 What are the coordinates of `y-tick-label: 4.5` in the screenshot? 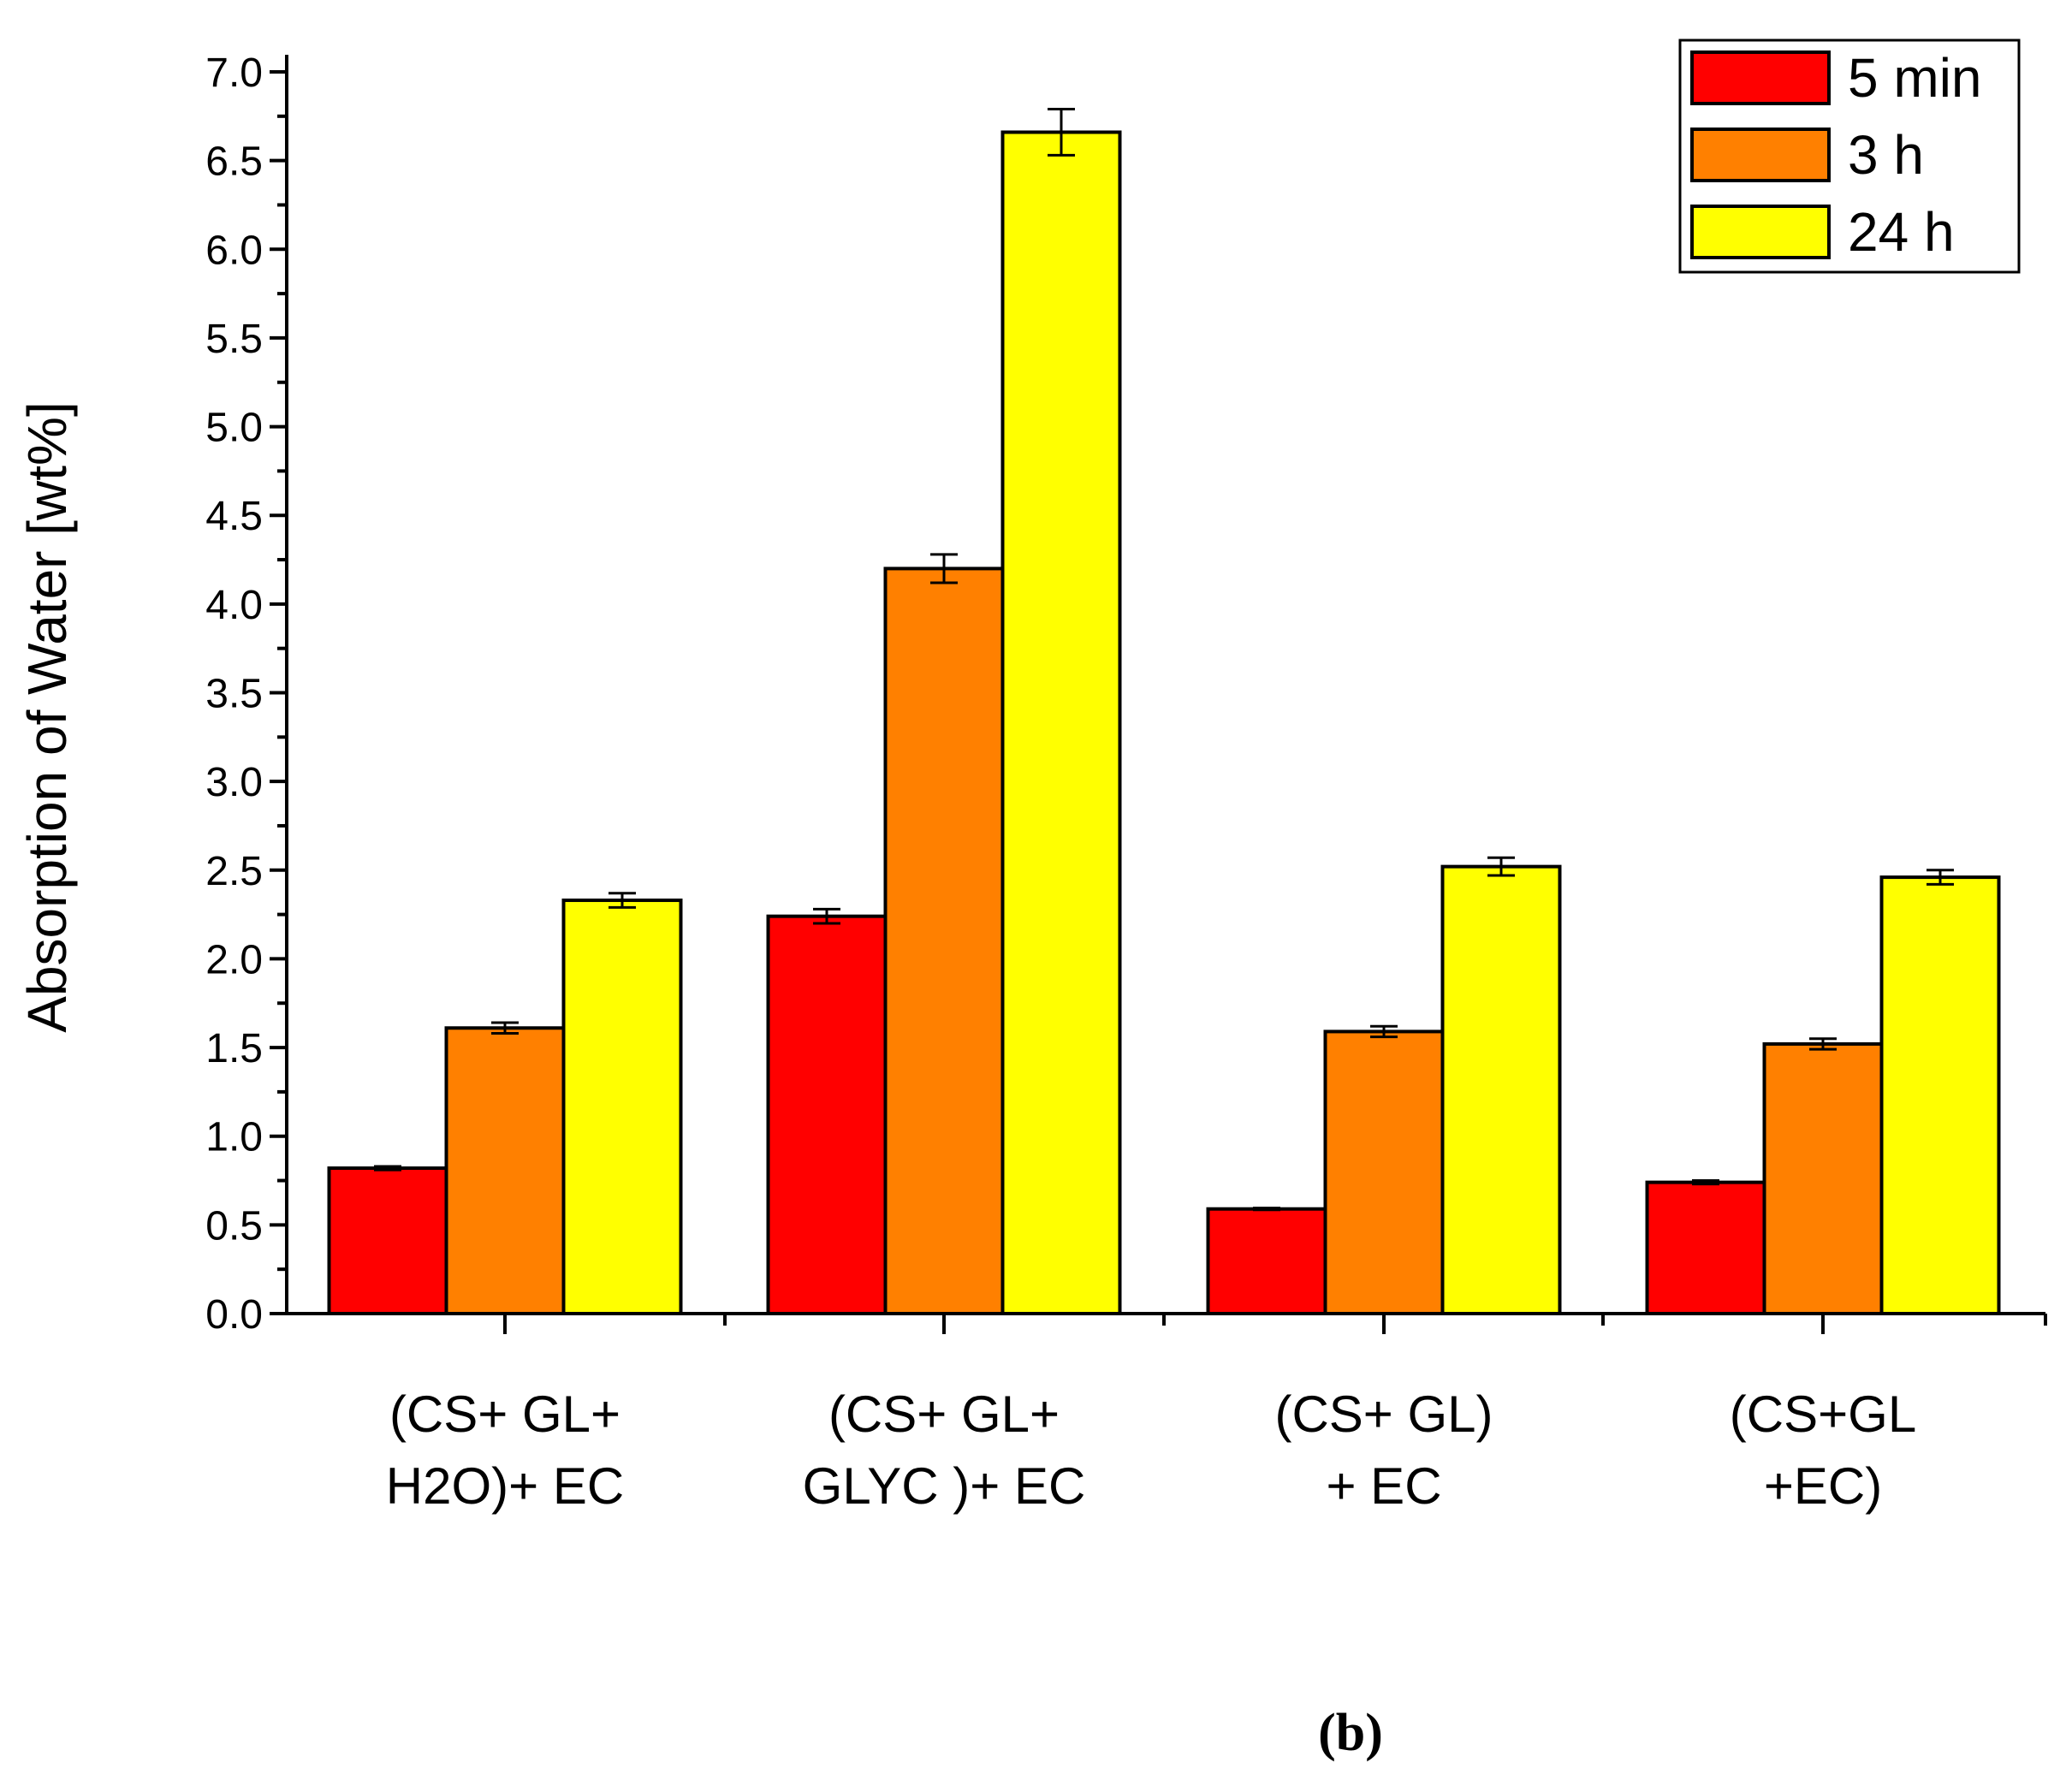 It's located at (234, 516).